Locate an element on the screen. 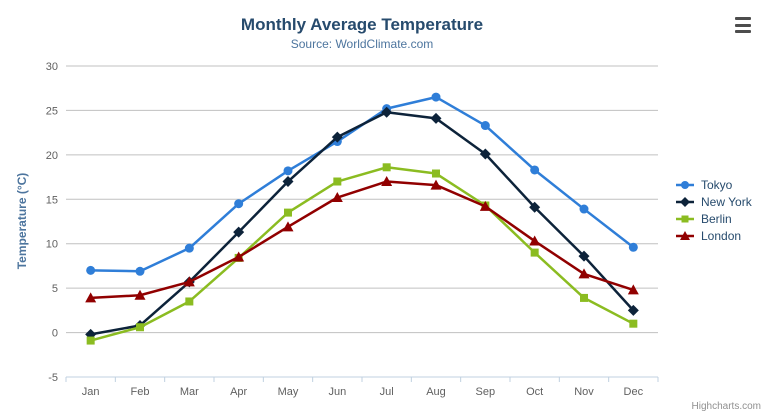  x-axis-label: Jun is located at coordinates (337, 392).